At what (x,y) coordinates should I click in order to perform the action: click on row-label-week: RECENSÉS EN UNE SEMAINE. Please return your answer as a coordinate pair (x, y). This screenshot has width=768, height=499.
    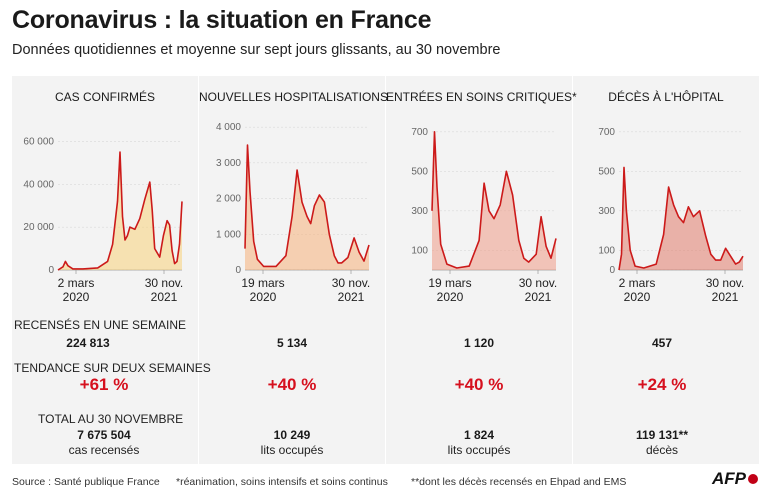
    Looking at the image, I should click on (100, 325).